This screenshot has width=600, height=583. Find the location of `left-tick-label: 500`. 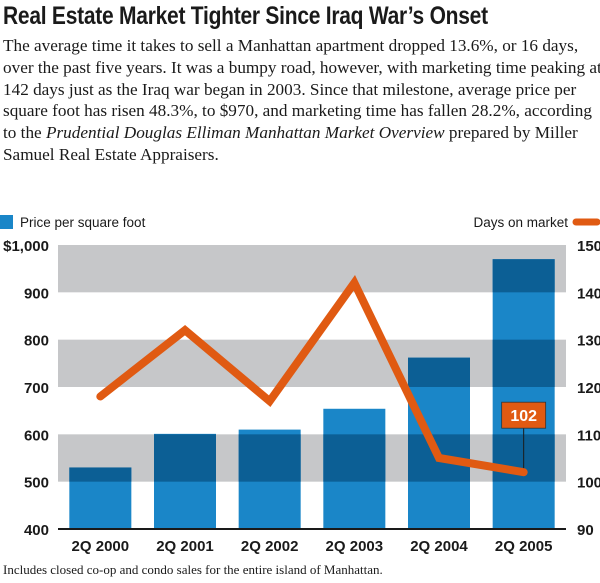

left-tick-label: 500 is located at coordinates (36, 483).